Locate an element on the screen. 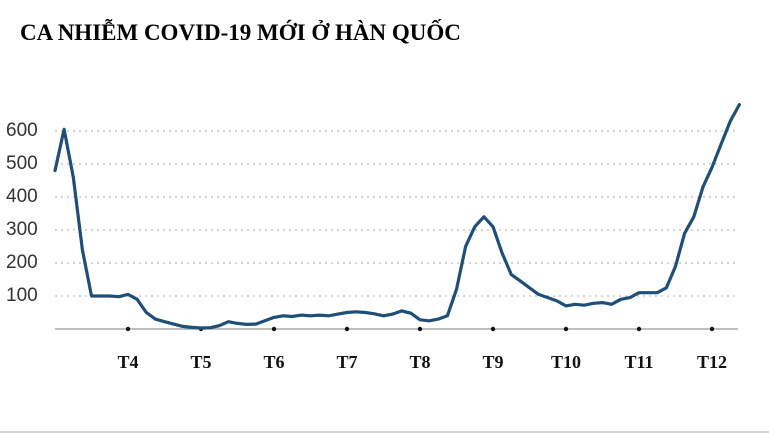 This screenshot has height=434, width=769. y-tick-label: 300 is located at coordinates (22, 229).